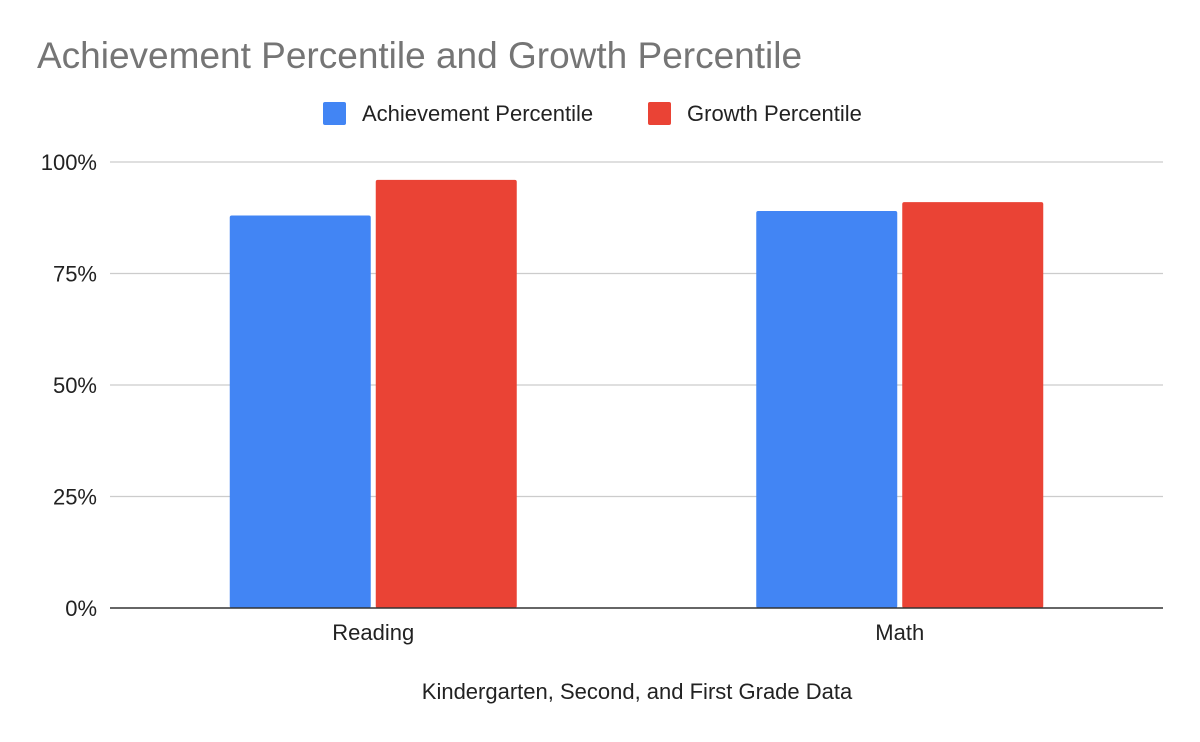 This screenshot has width=1200, height=742. Describe the element at coordinates (774, 113) in the screenshot. I see `legend-label-growth-percentile: Growth Percentile` at that location.